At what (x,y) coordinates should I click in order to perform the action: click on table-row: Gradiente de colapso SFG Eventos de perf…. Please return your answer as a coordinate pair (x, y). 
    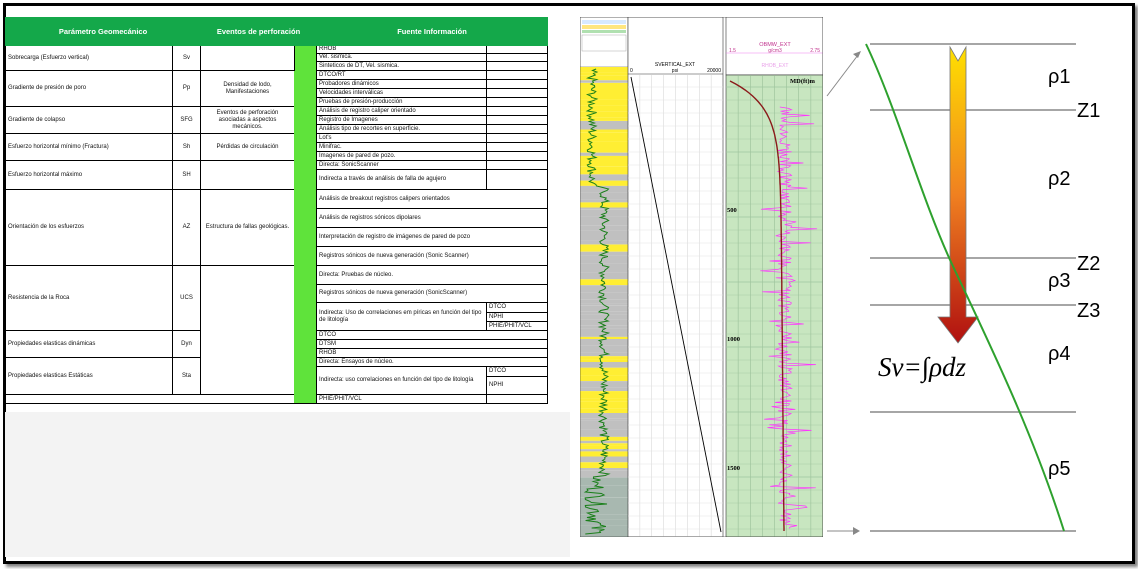
    Looking at the image, I should click on (277, 120).